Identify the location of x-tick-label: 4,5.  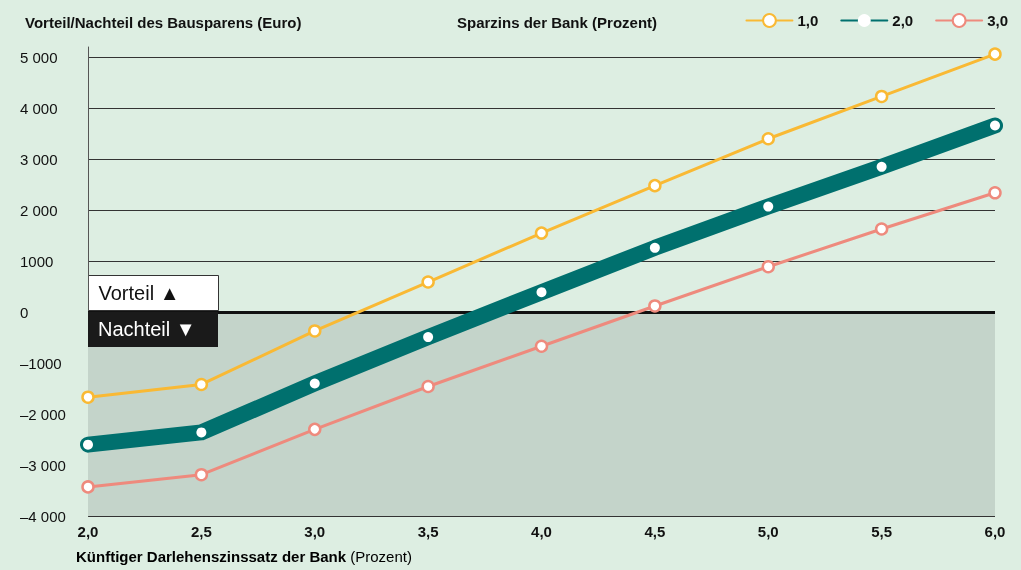
(655, 531).